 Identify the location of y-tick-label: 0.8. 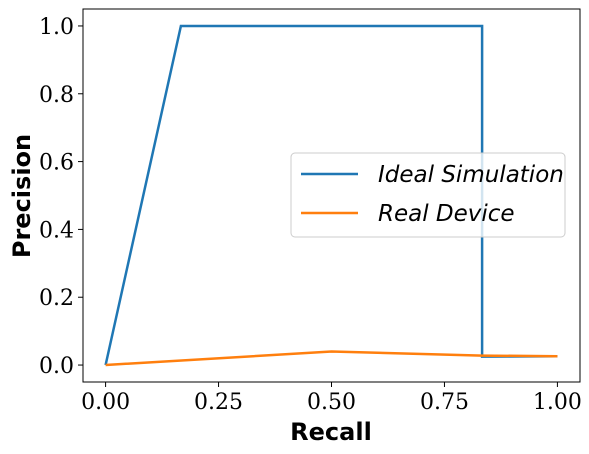
(56, 95).